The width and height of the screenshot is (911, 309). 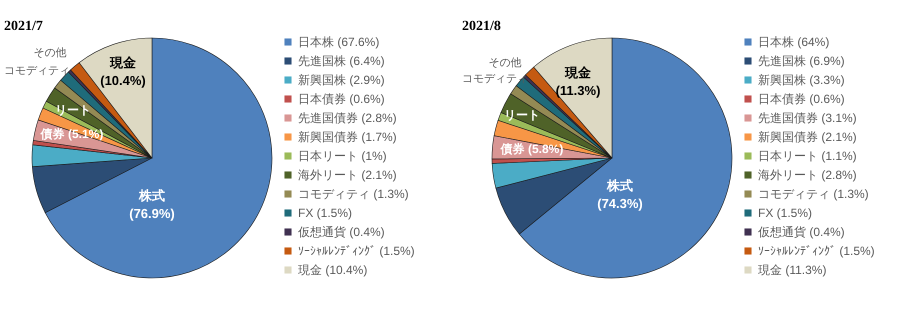 I want to click on text: コモディティ, so click(x=37, y=71).